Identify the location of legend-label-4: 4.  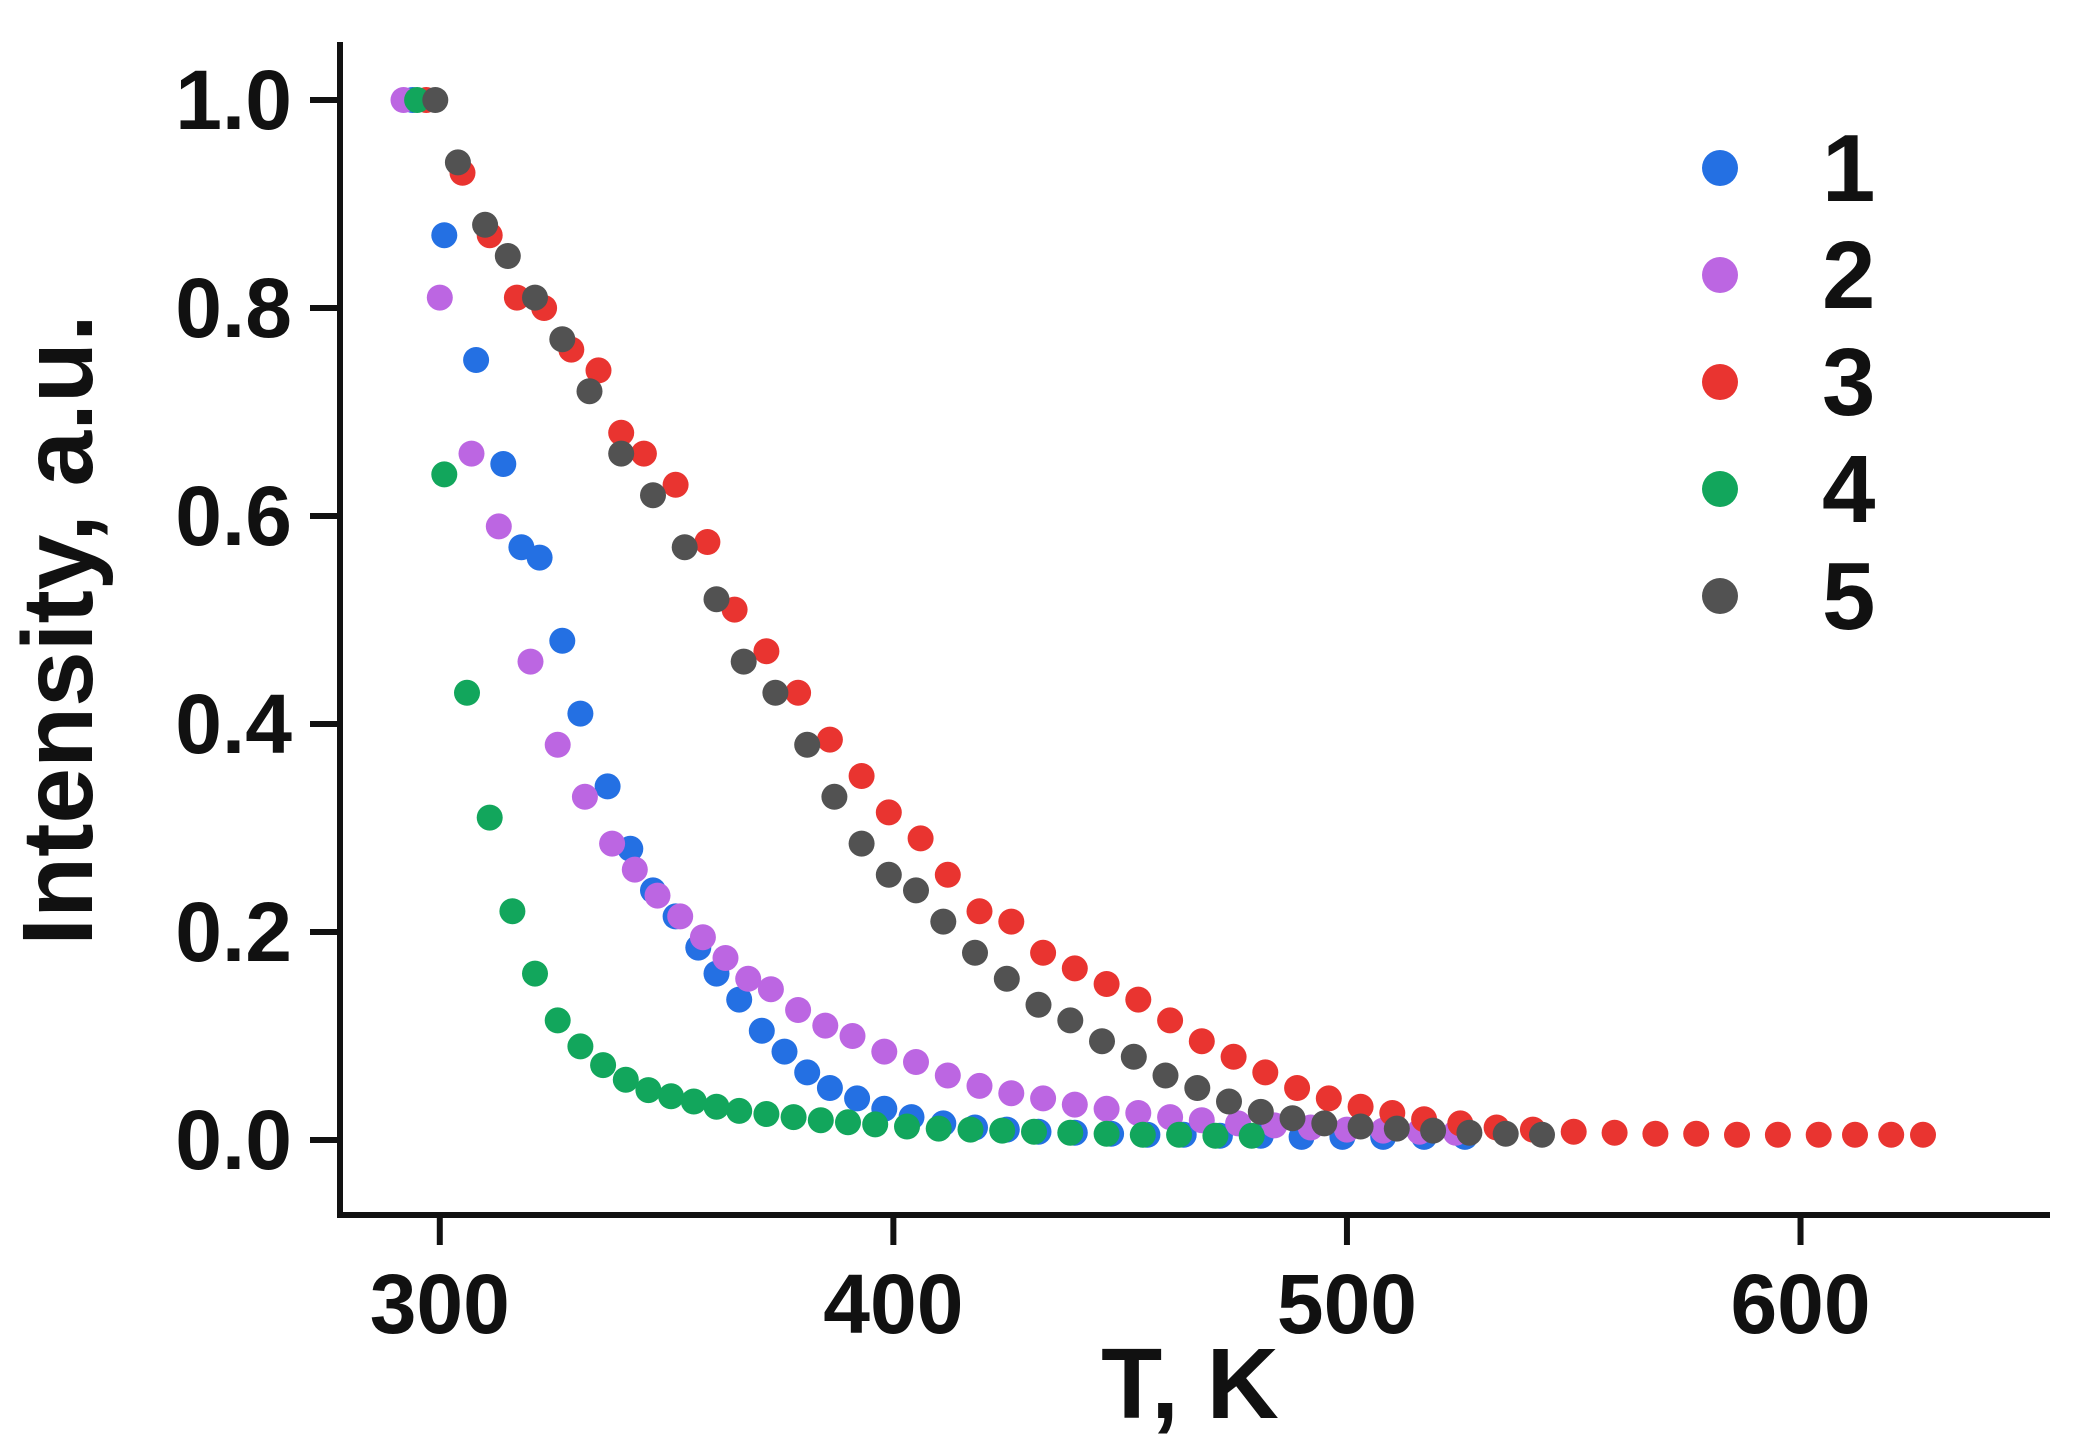
(1848, 489).